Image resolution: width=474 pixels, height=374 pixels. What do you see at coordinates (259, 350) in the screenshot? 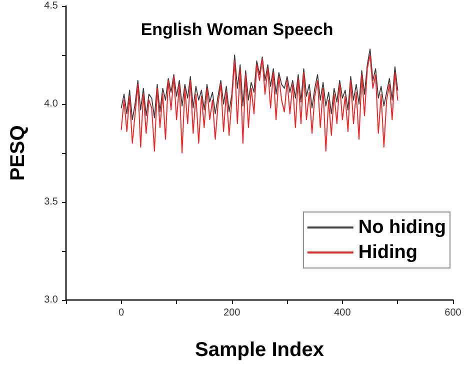
I see `x-axis-title: Sample Index` at bounding box center [259, 350].